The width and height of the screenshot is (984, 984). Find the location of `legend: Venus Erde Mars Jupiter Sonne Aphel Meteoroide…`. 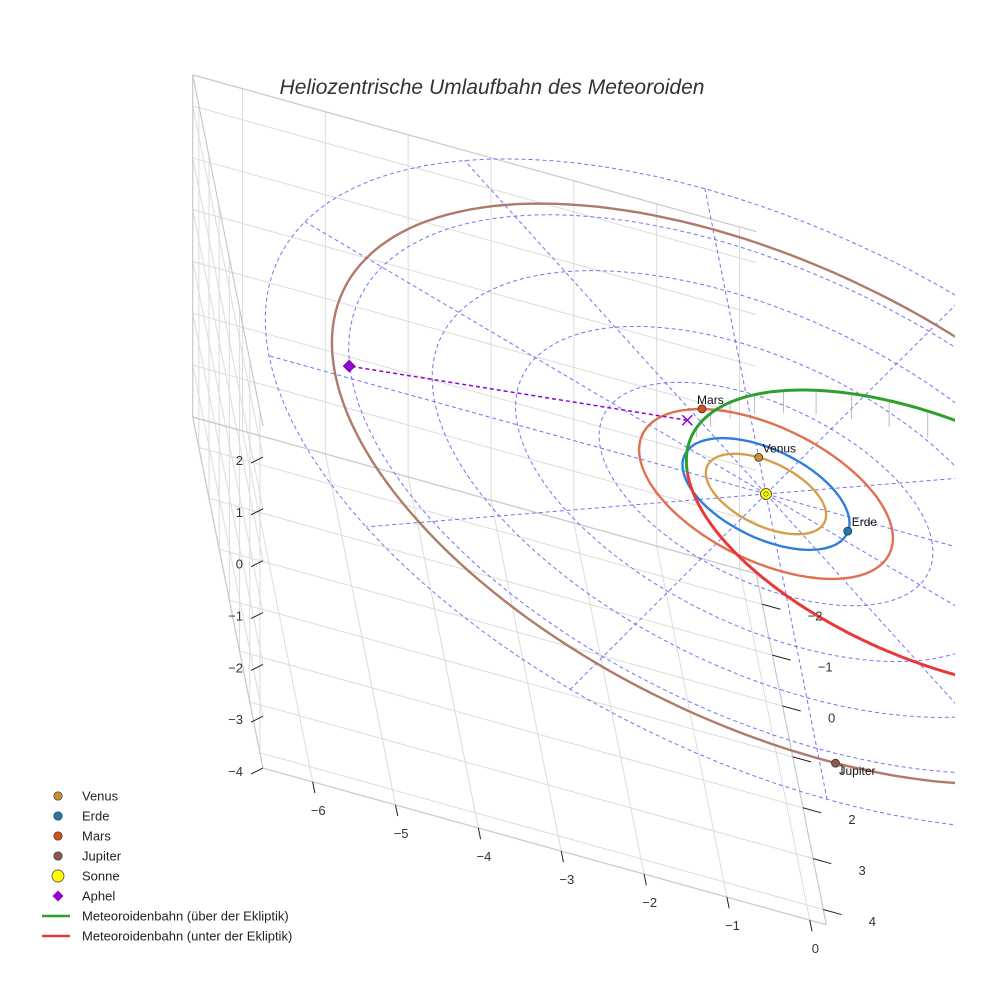

legend: Venus Erde Mars Jupiter Sonne Aphel Meteoroide… is located at coordinates (167, 866).